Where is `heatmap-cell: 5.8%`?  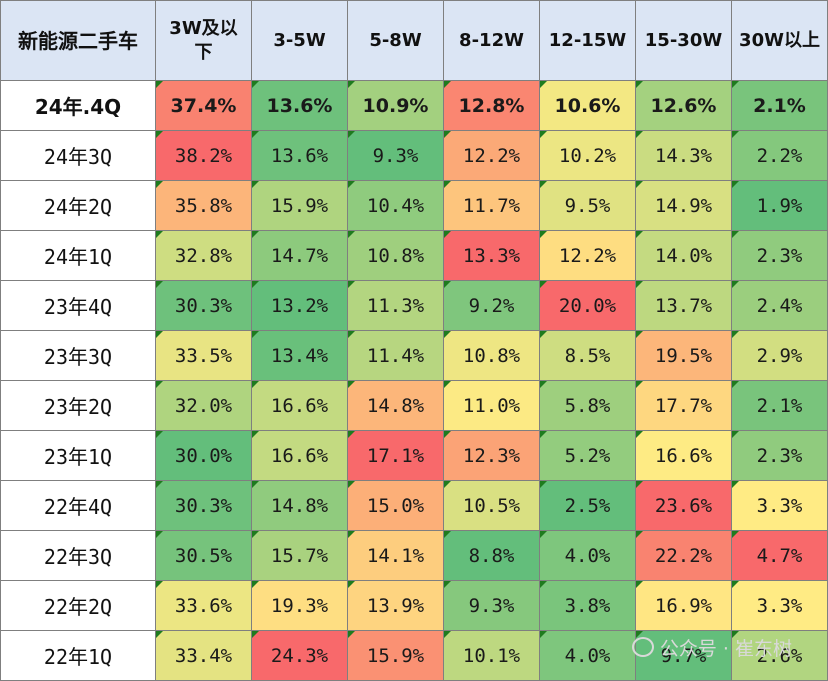 heatmap-cell: 5.8% is located at coordinates (587, 405).